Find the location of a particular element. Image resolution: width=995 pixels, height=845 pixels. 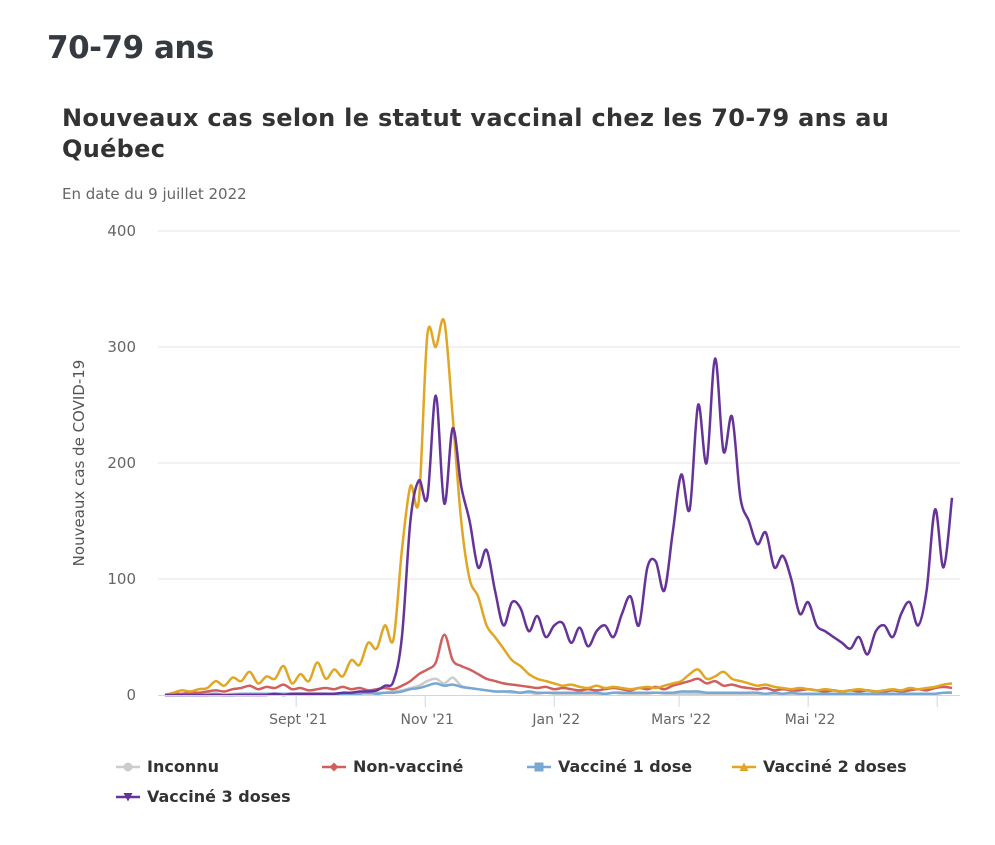

legend-label: Vacciné 3 doses is located at coordinates (219, 796).